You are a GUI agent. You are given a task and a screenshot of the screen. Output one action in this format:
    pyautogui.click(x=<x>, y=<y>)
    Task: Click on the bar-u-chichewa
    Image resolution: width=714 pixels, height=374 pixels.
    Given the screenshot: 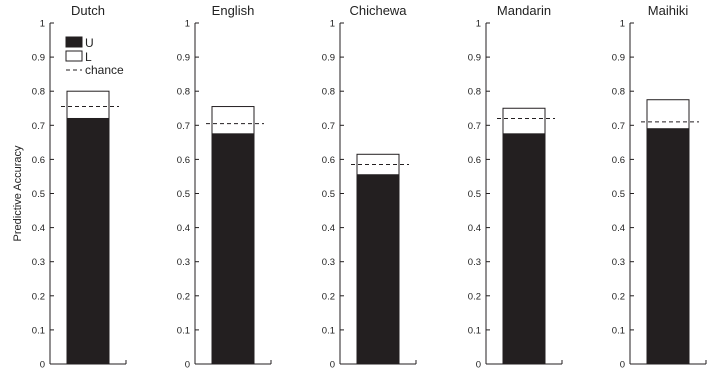 What is the action you would take?
    pyautogui.click(x=378, y=269)
    